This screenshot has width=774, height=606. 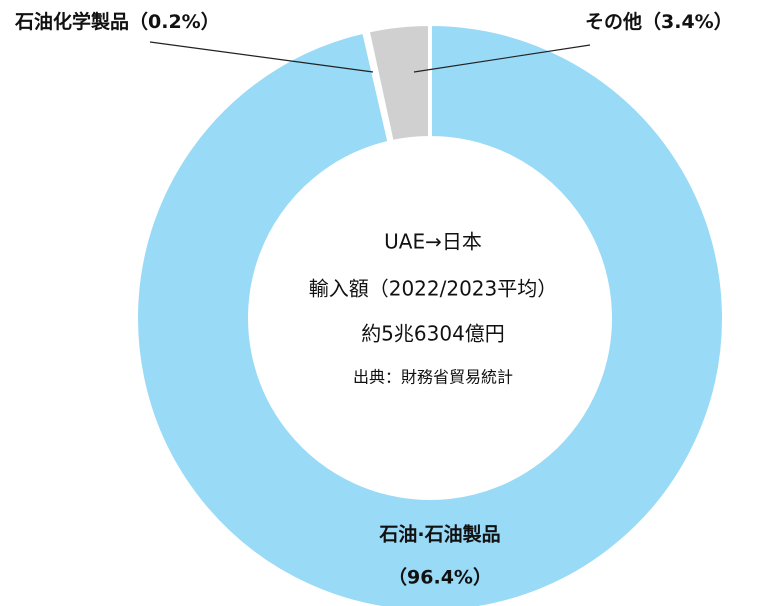 I want to click on value-label: （0.2%）, so click(x=174, y=21).